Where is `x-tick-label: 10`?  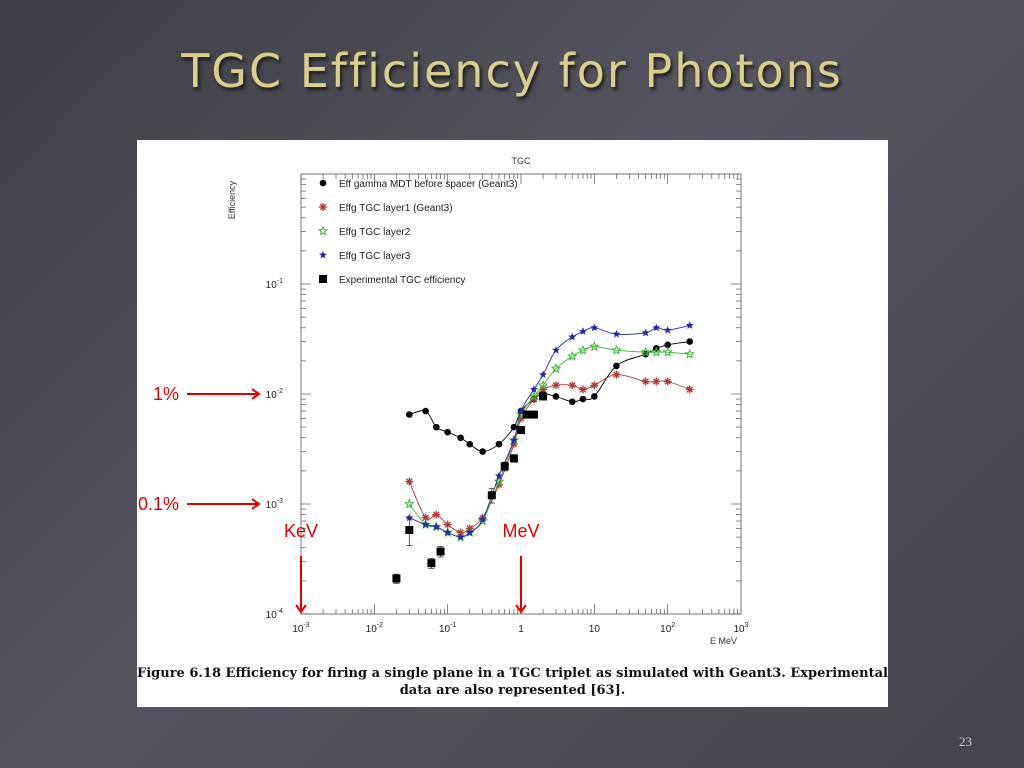 x-tick-label: 10 is located at coordinates (595, 629).